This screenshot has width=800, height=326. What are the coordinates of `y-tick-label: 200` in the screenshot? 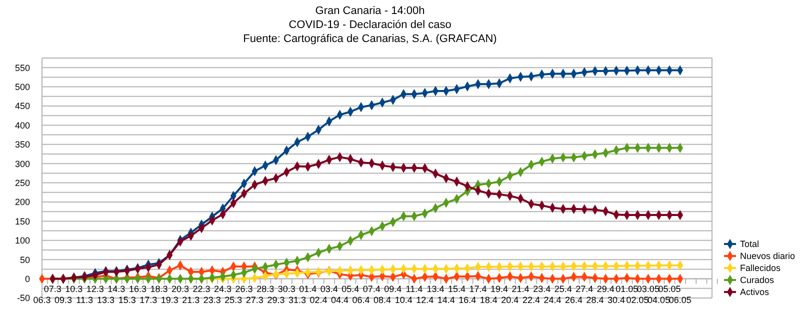 It's located at (22, 202).